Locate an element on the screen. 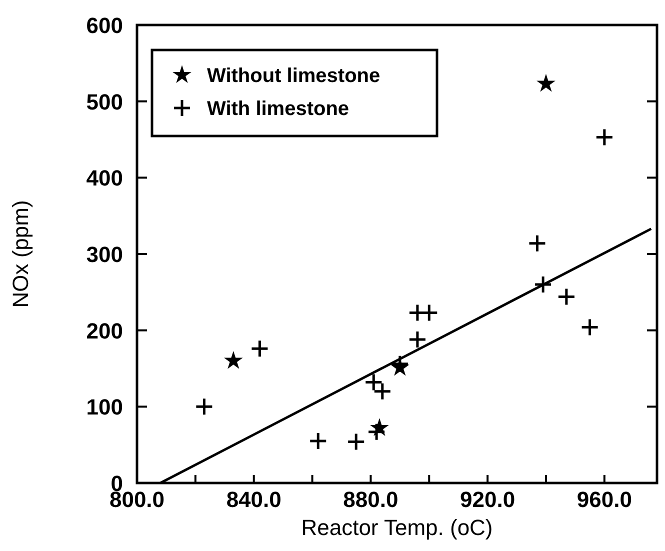  y-tick-label: 600 is located at coordinates (104, 25).